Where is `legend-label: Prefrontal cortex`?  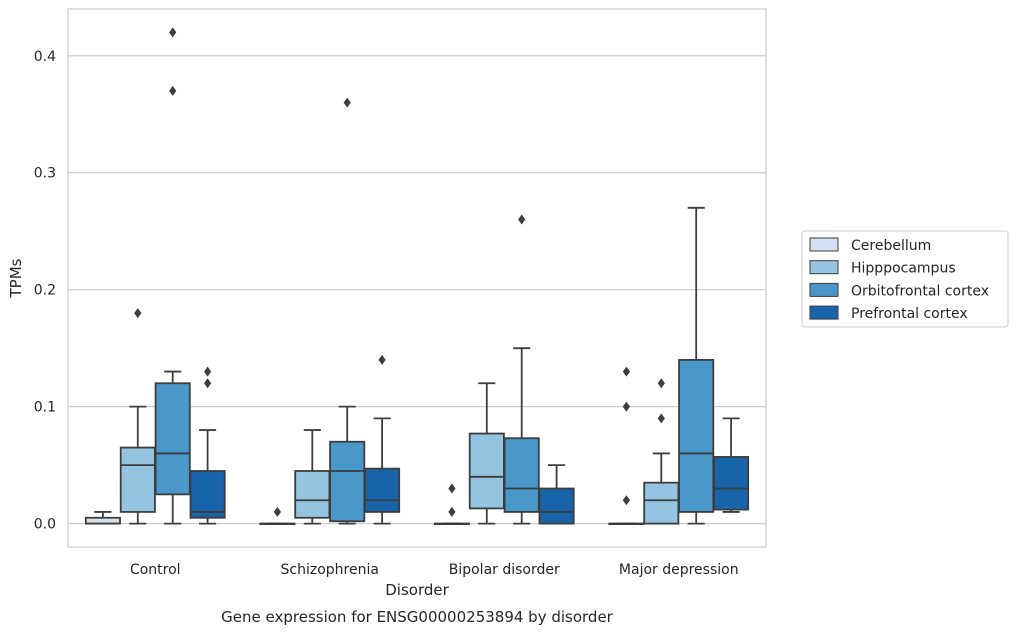 legend-label: Prefrontal cortex is located at coordinates (909, 314).